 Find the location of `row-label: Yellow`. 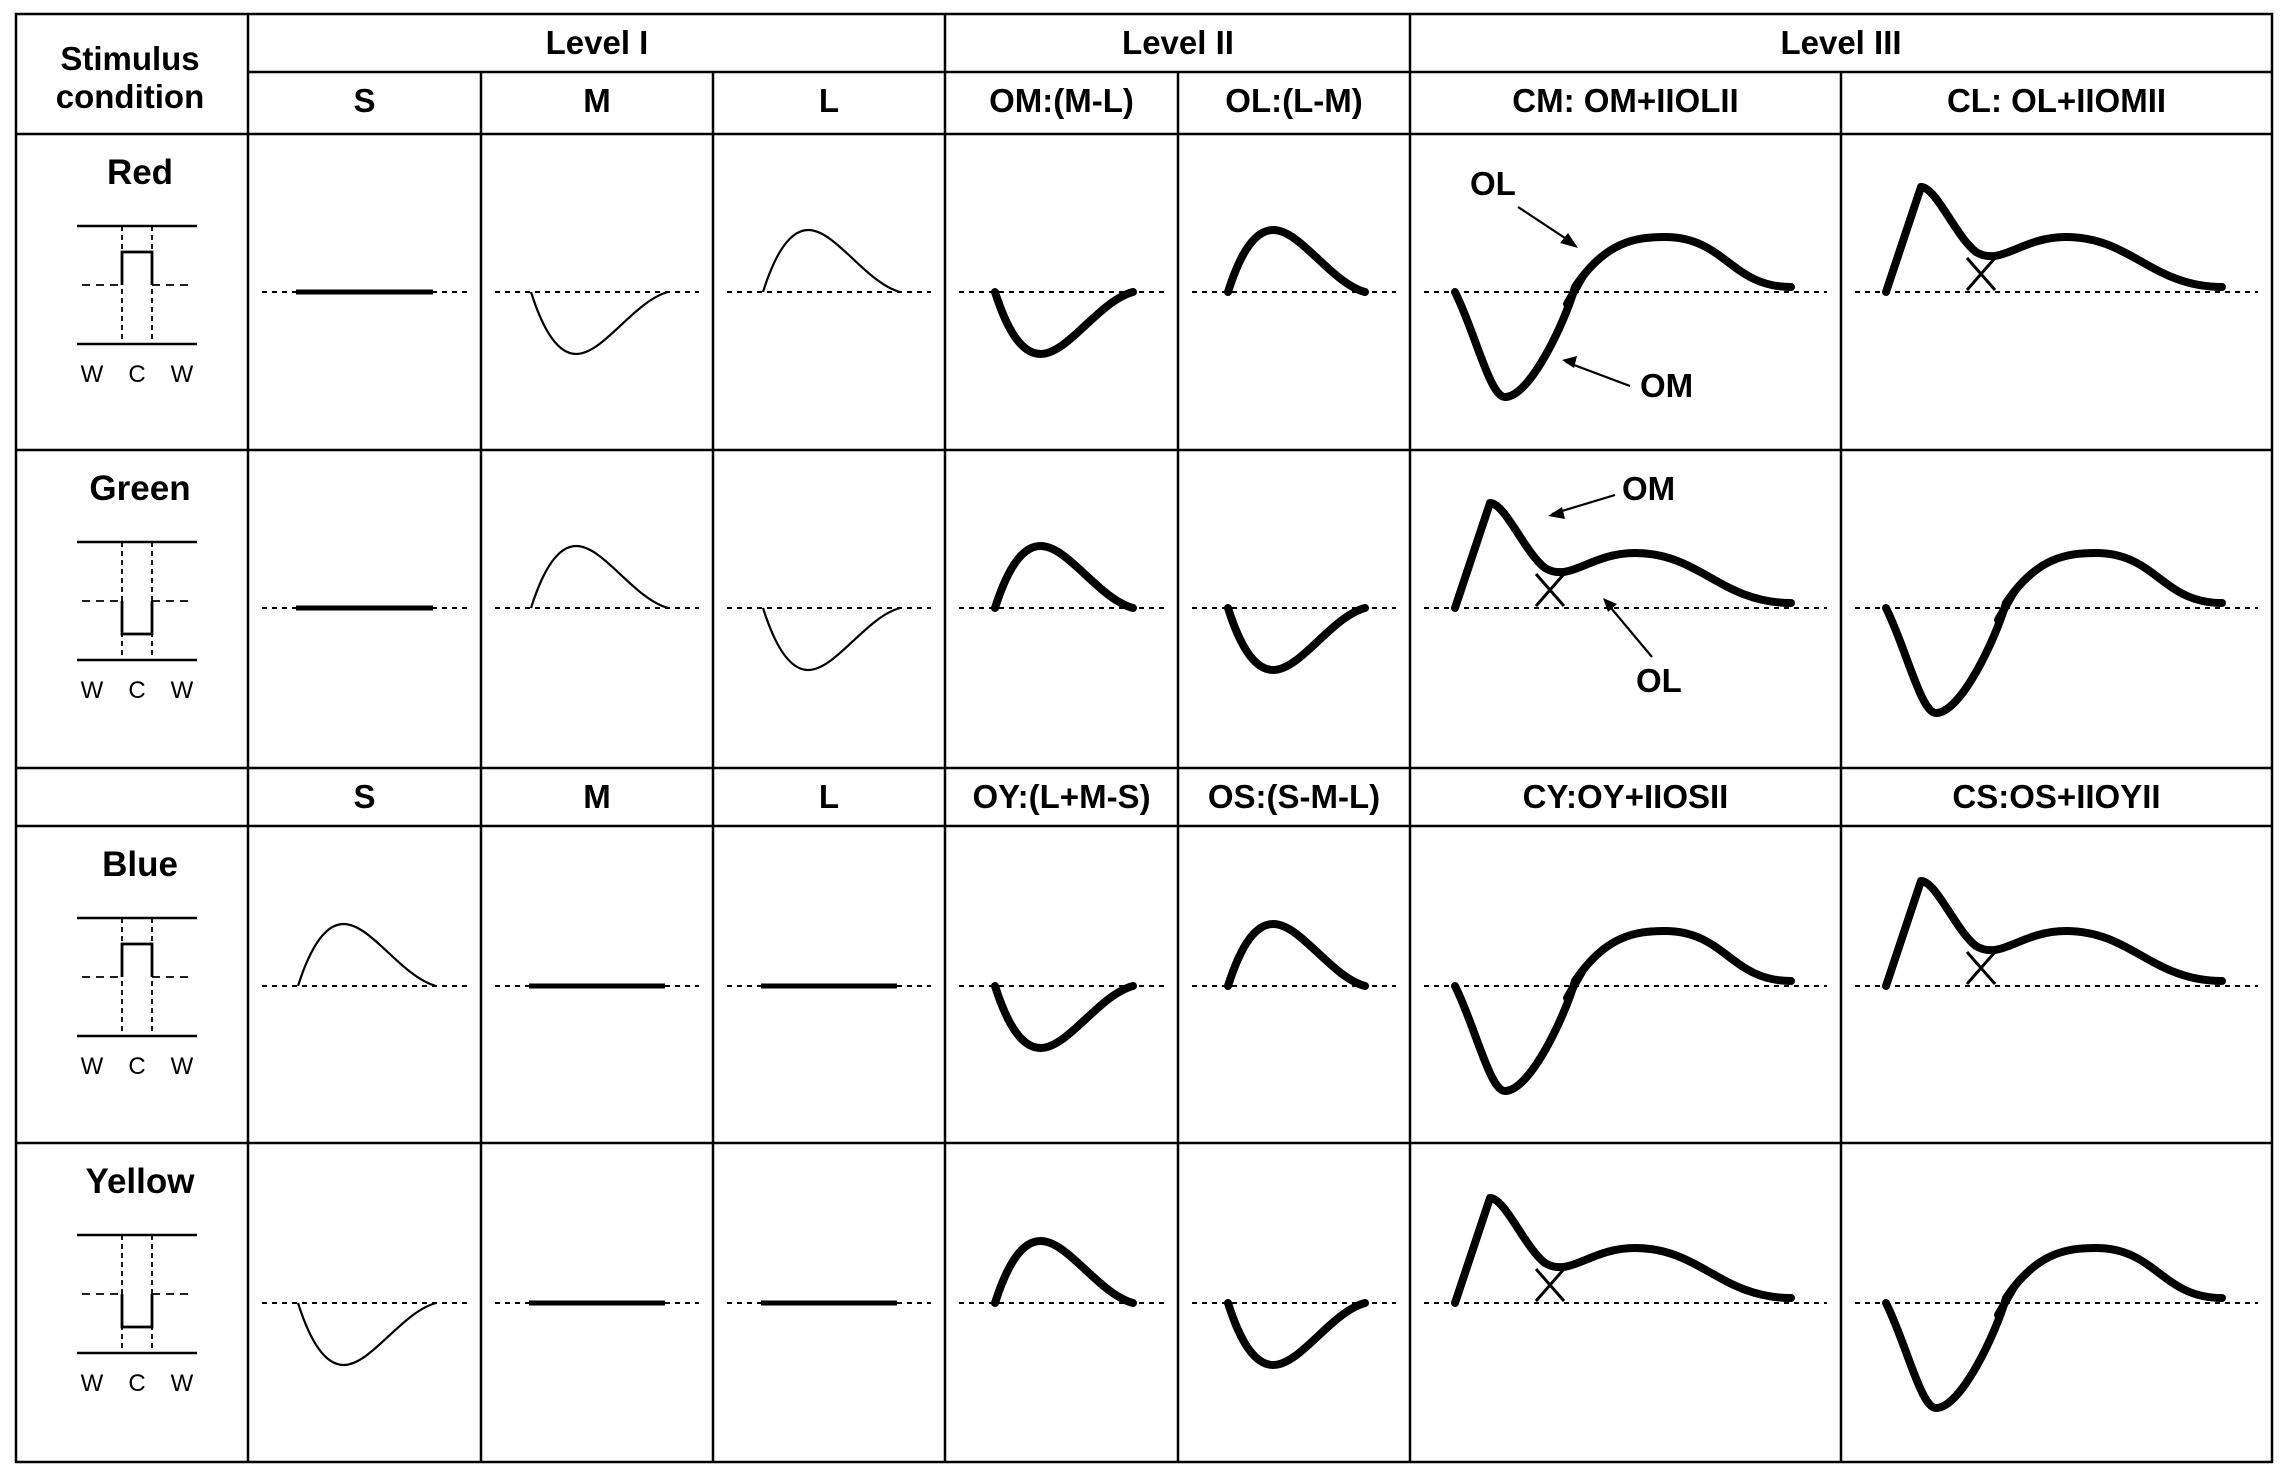

row-label: Yellow is located at coordinates (141, 1181).